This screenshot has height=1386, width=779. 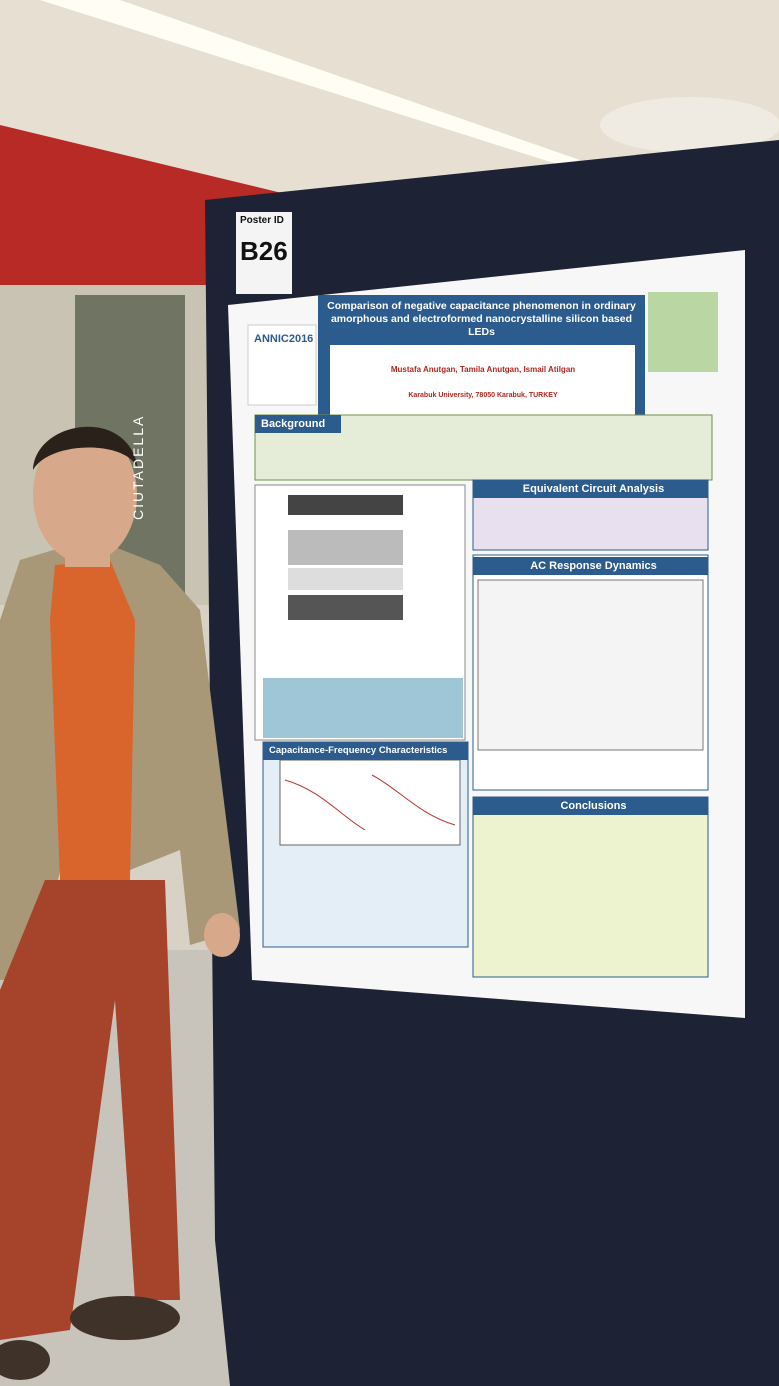 I want to click on author-box, so click(x=482, y=382).